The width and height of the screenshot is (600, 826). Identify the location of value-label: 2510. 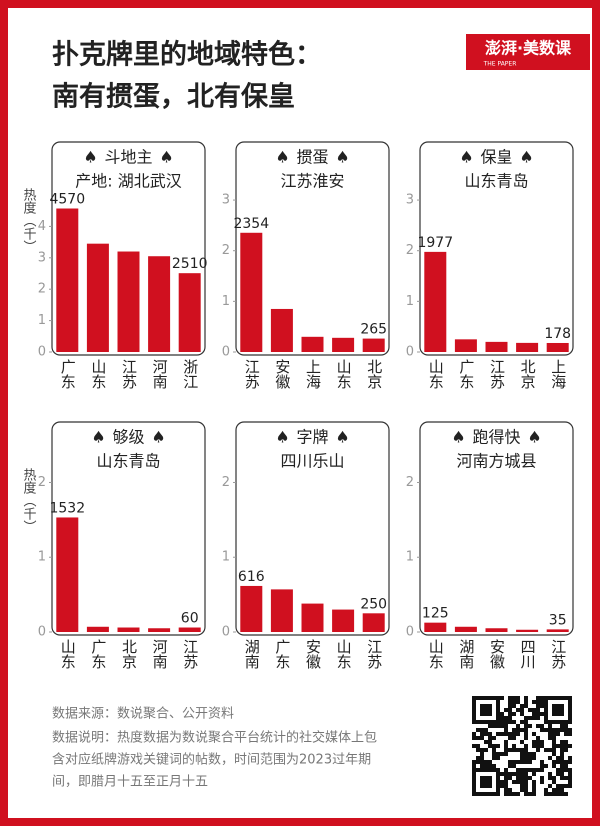
(190, 264).